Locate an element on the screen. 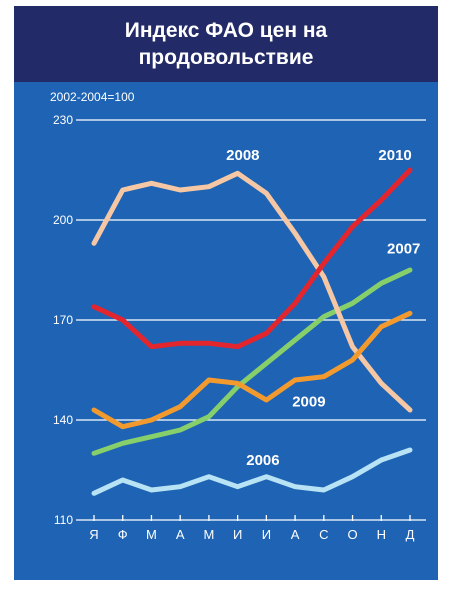 This screenshot has height=590, width=456. y-tick-label-140: 140 is located at coordinates (63, 420).